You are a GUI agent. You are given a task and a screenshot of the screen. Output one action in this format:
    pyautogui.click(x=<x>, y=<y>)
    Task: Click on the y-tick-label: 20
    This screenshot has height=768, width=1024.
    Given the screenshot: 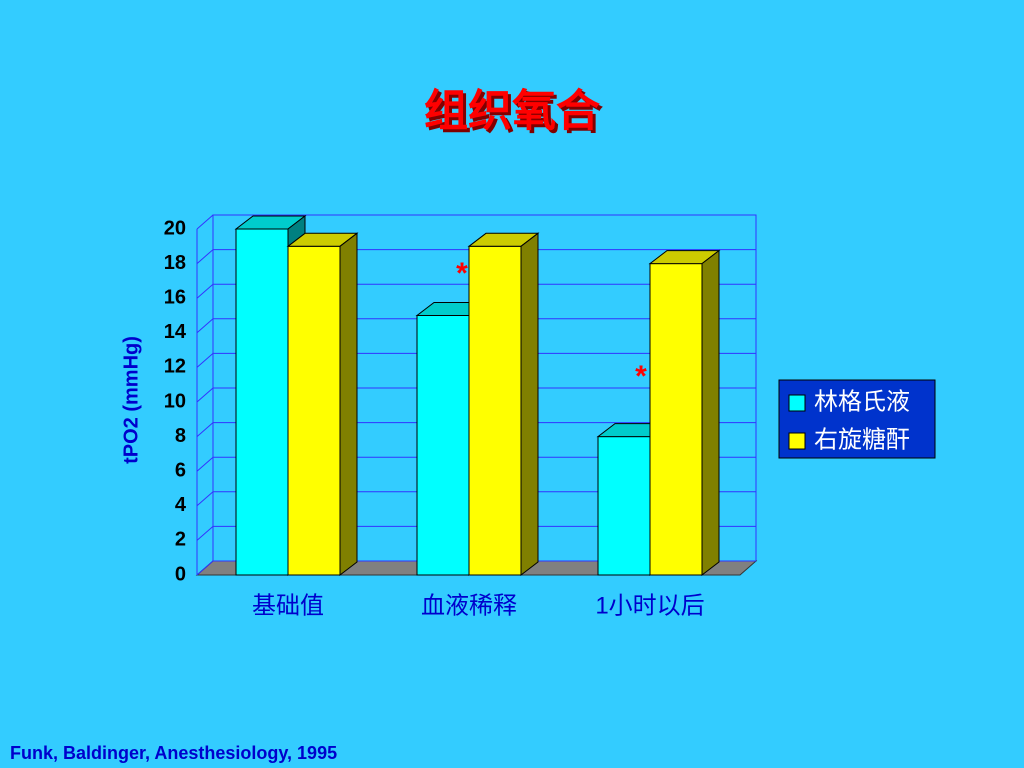 What is the action you would take?
    pyautogui.click(x=175, y=228)
    